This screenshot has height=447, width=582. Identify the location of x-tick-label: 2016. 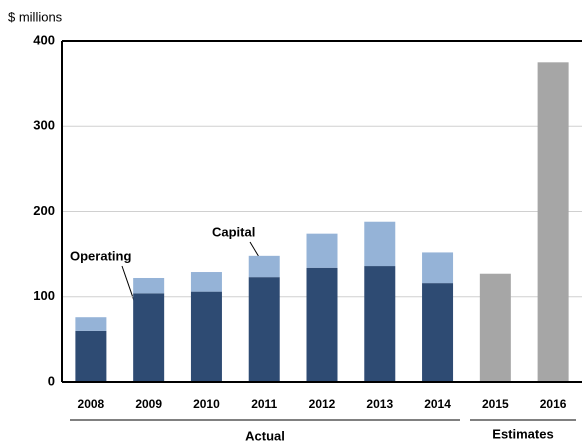
(553, 404).